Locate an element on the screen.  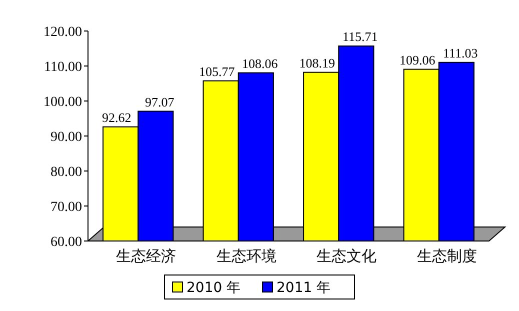
y-tick-label: 110.00 is located at coordinates (63, 67).